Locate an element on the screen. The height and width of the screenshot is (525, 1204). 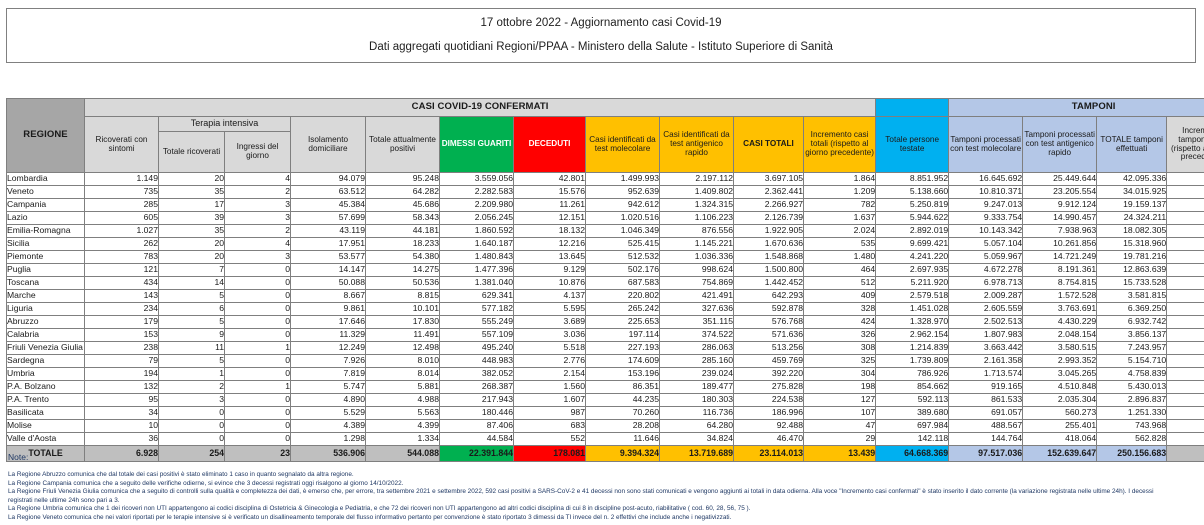
data-cell: 9.861 is located at coordinates (328, 309).